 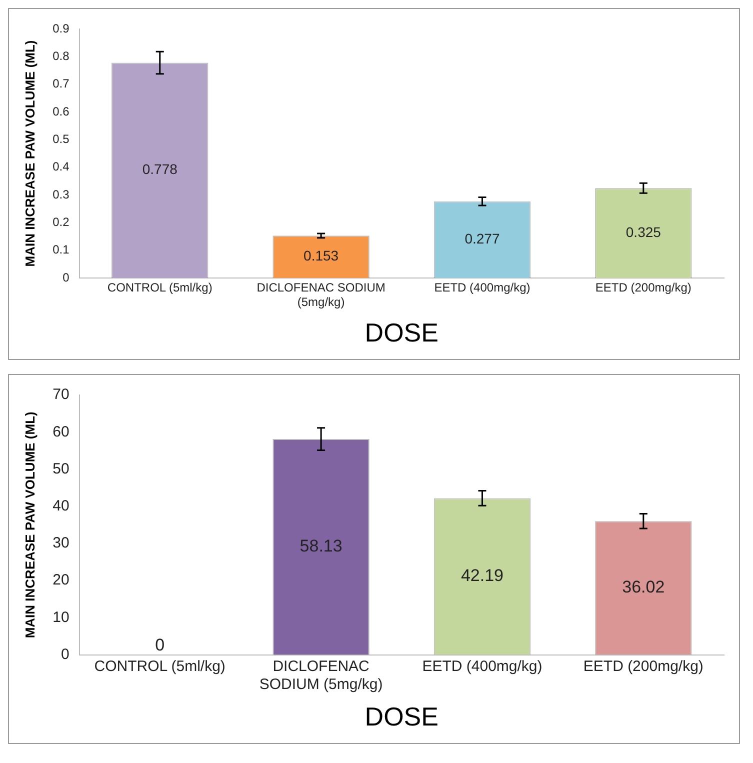 What do you see at coordinates (321, 256) in the screenshot?
I see `data-label: 0.153` at bounding box center [321, 256].